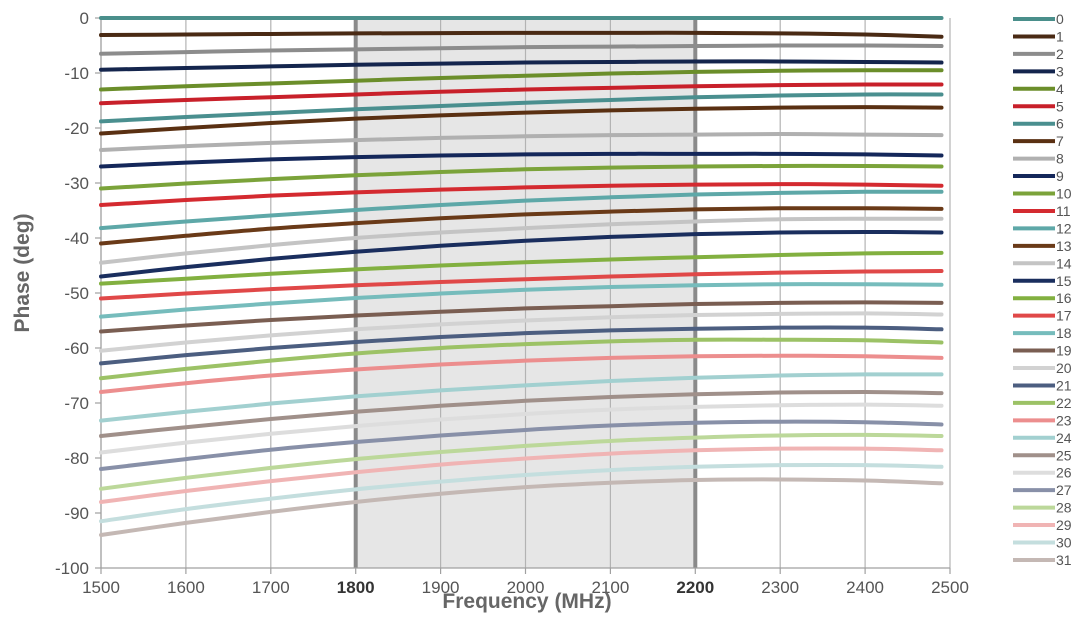 The image size is (1091, 620). Describe the element at coordinates (22, 272) in the screenshot. I see `y-axis-title: Phase (deg)` at that location.